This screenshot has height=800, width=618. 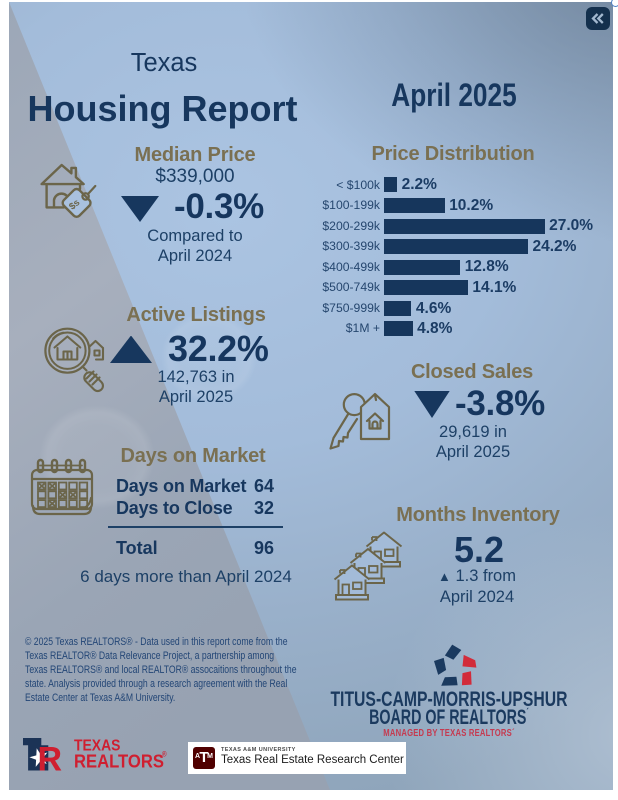 What do you see at coordinates (119, 761) in the screenshot?
I see `svg-text: REALTORS` at bounding box center [119, 761].